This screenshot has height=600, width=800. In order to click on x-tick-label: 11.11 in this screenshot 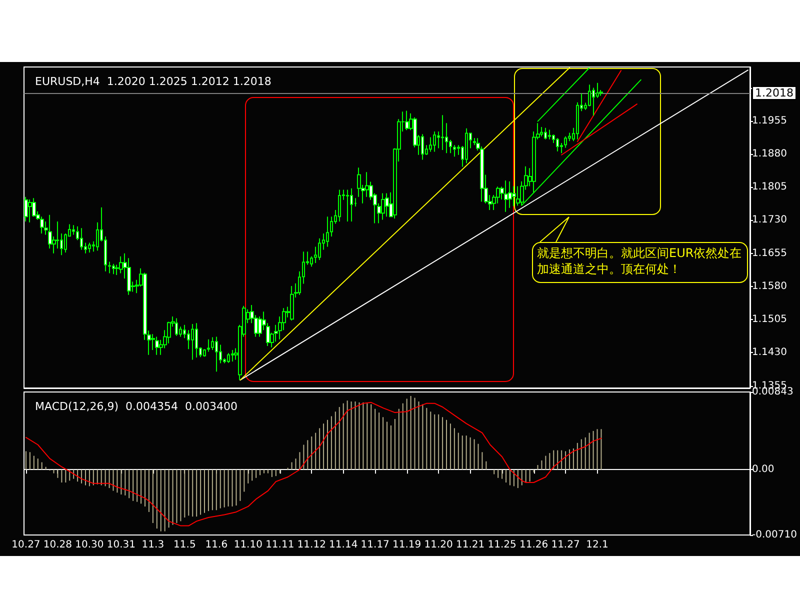, I will do `click(280, 545)`.